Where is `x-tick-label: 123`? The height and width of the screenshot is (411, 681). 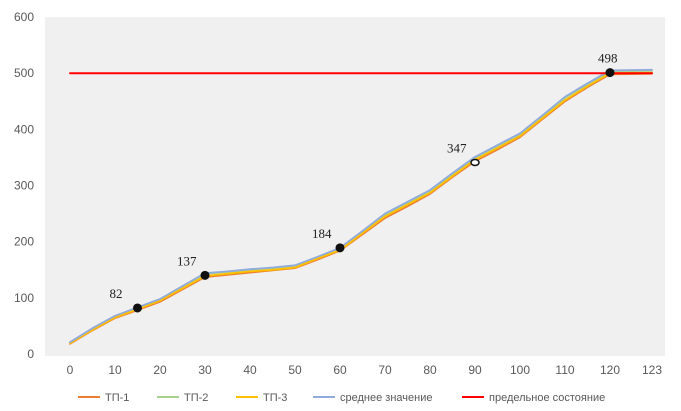
x-tick-label: 123 is located at coordinates (652, 370).